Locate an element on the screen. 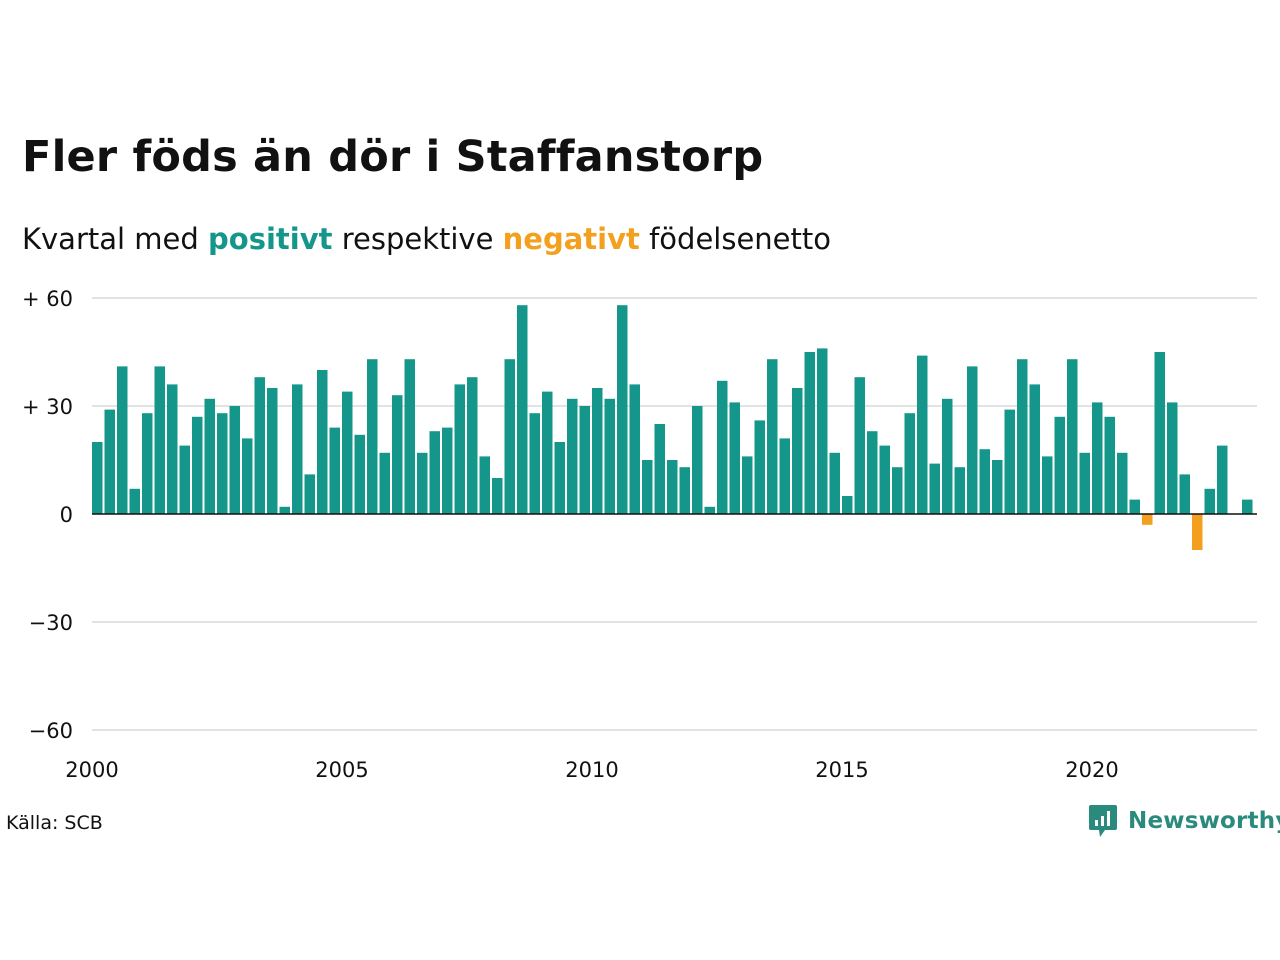  x-tick-label: 2015 is located at coordinates (841, 770).